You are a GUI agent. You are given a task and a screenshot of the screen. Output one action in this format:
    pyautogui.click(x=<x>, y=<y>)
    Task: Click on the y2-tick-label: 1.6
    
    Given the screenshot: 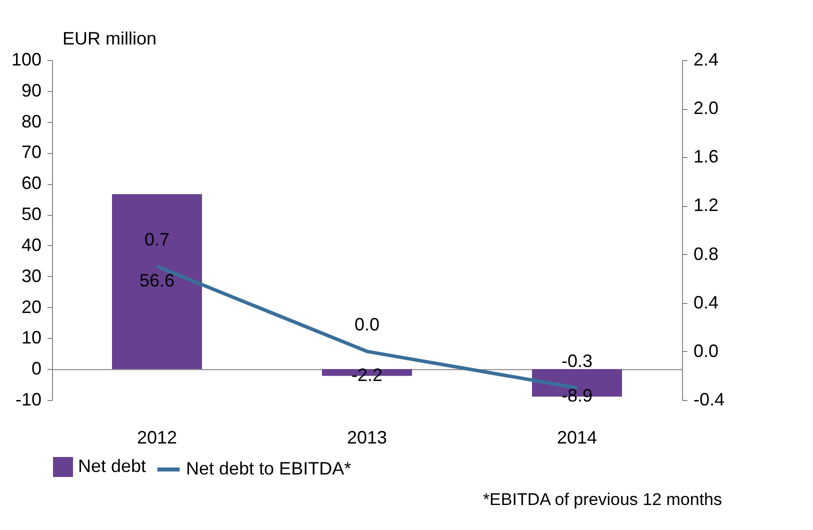 What is the action you would take?
    pyautogui.click(x=706, y=156)
    